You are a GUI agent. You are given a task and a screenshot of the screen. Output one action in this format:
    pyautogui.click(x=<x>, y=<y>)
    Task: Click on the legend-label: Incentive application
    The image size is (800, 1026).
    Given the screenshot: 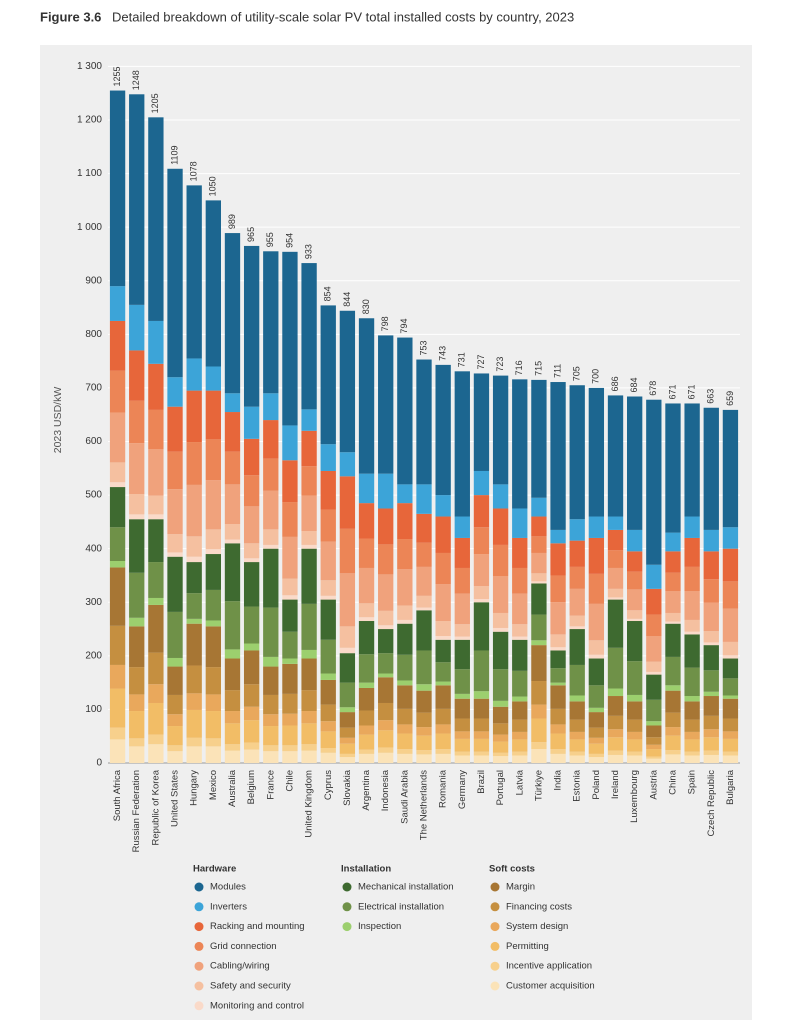 What is the action you would take?
    pyautogui.click(x=549, y=966)
    